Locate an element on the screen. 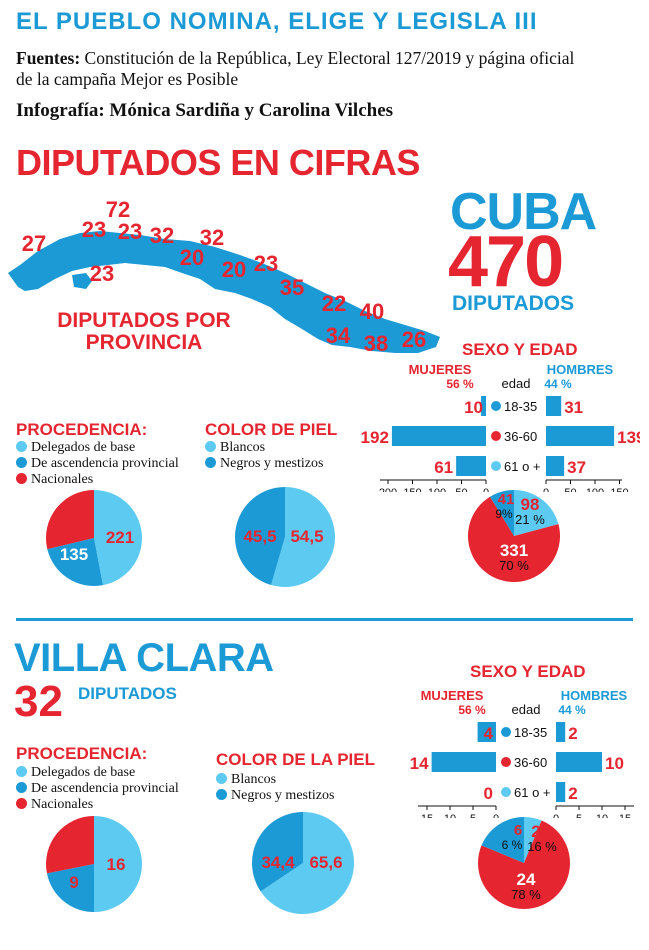 This screenshot has height=950, width=649. bar-value-mujeres: 192 is located at coordinates (375, 437).